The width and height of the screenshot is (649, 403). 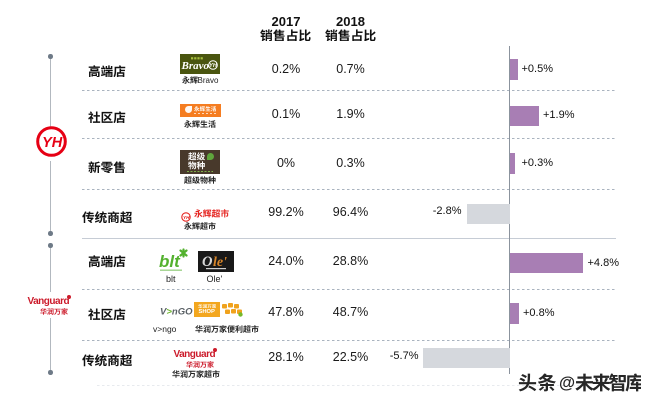 What do you see at coordinates (176, 312) in the screenshot?
I see `svg-text: V>nGO` at bounding box center [176, 312].